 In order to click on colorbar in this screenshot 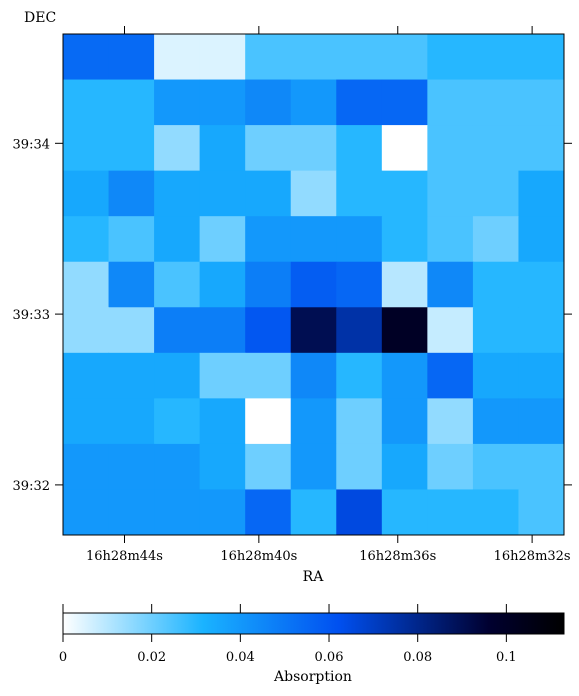, I will do `click(313, 623)`.